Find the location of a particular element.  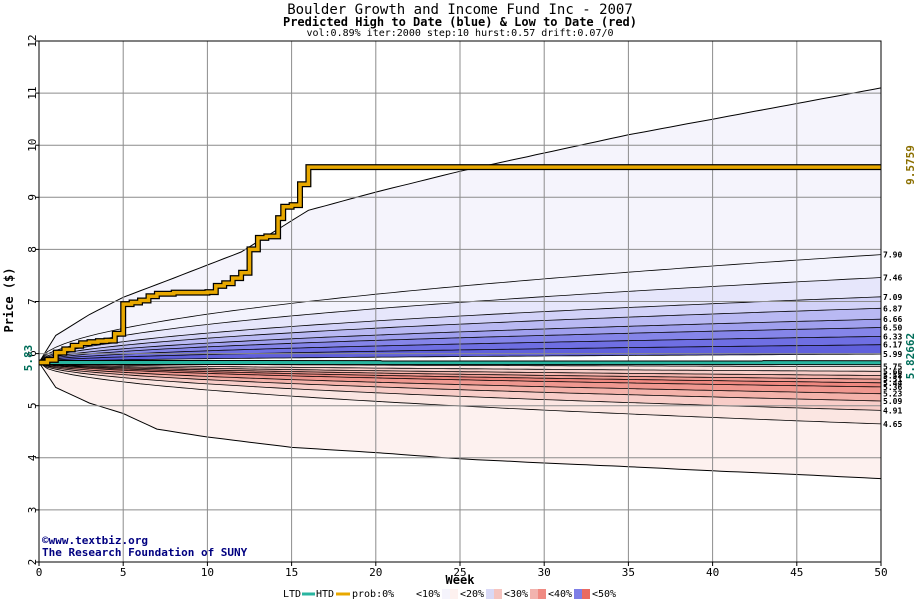

legend-item-label: <30% is located at coordinates (516, 594).